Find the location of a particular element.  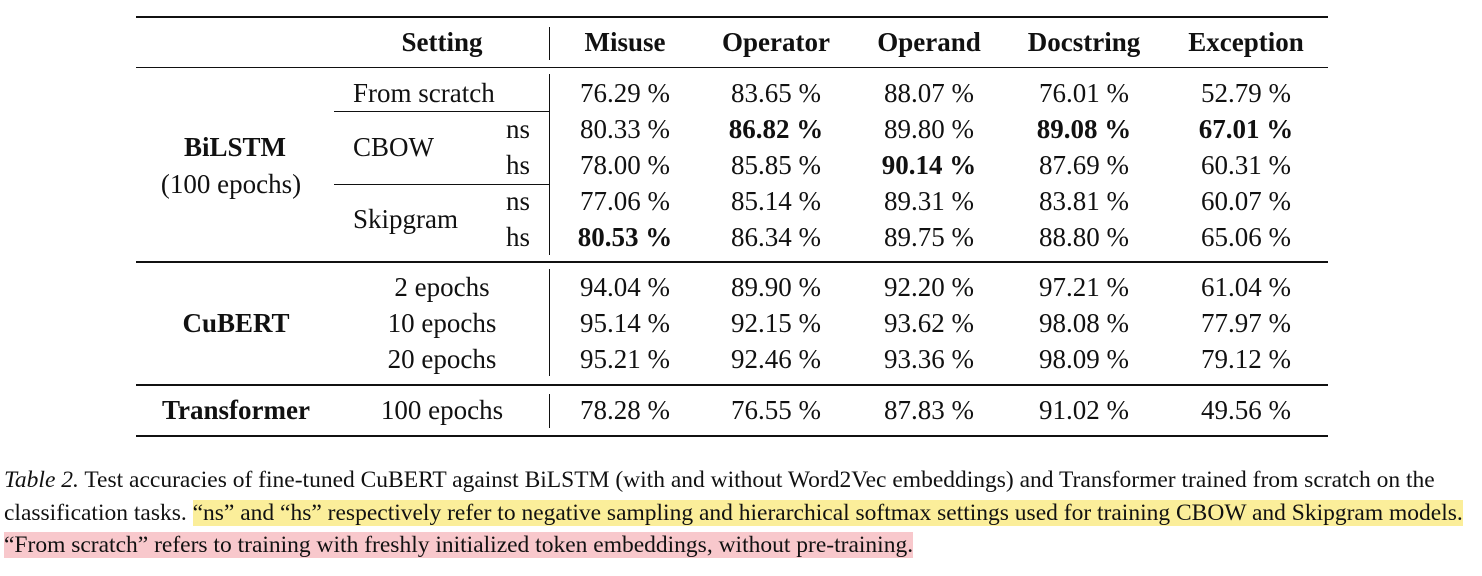

table-cell: 76.55 % is located at coordinates (776, 410).